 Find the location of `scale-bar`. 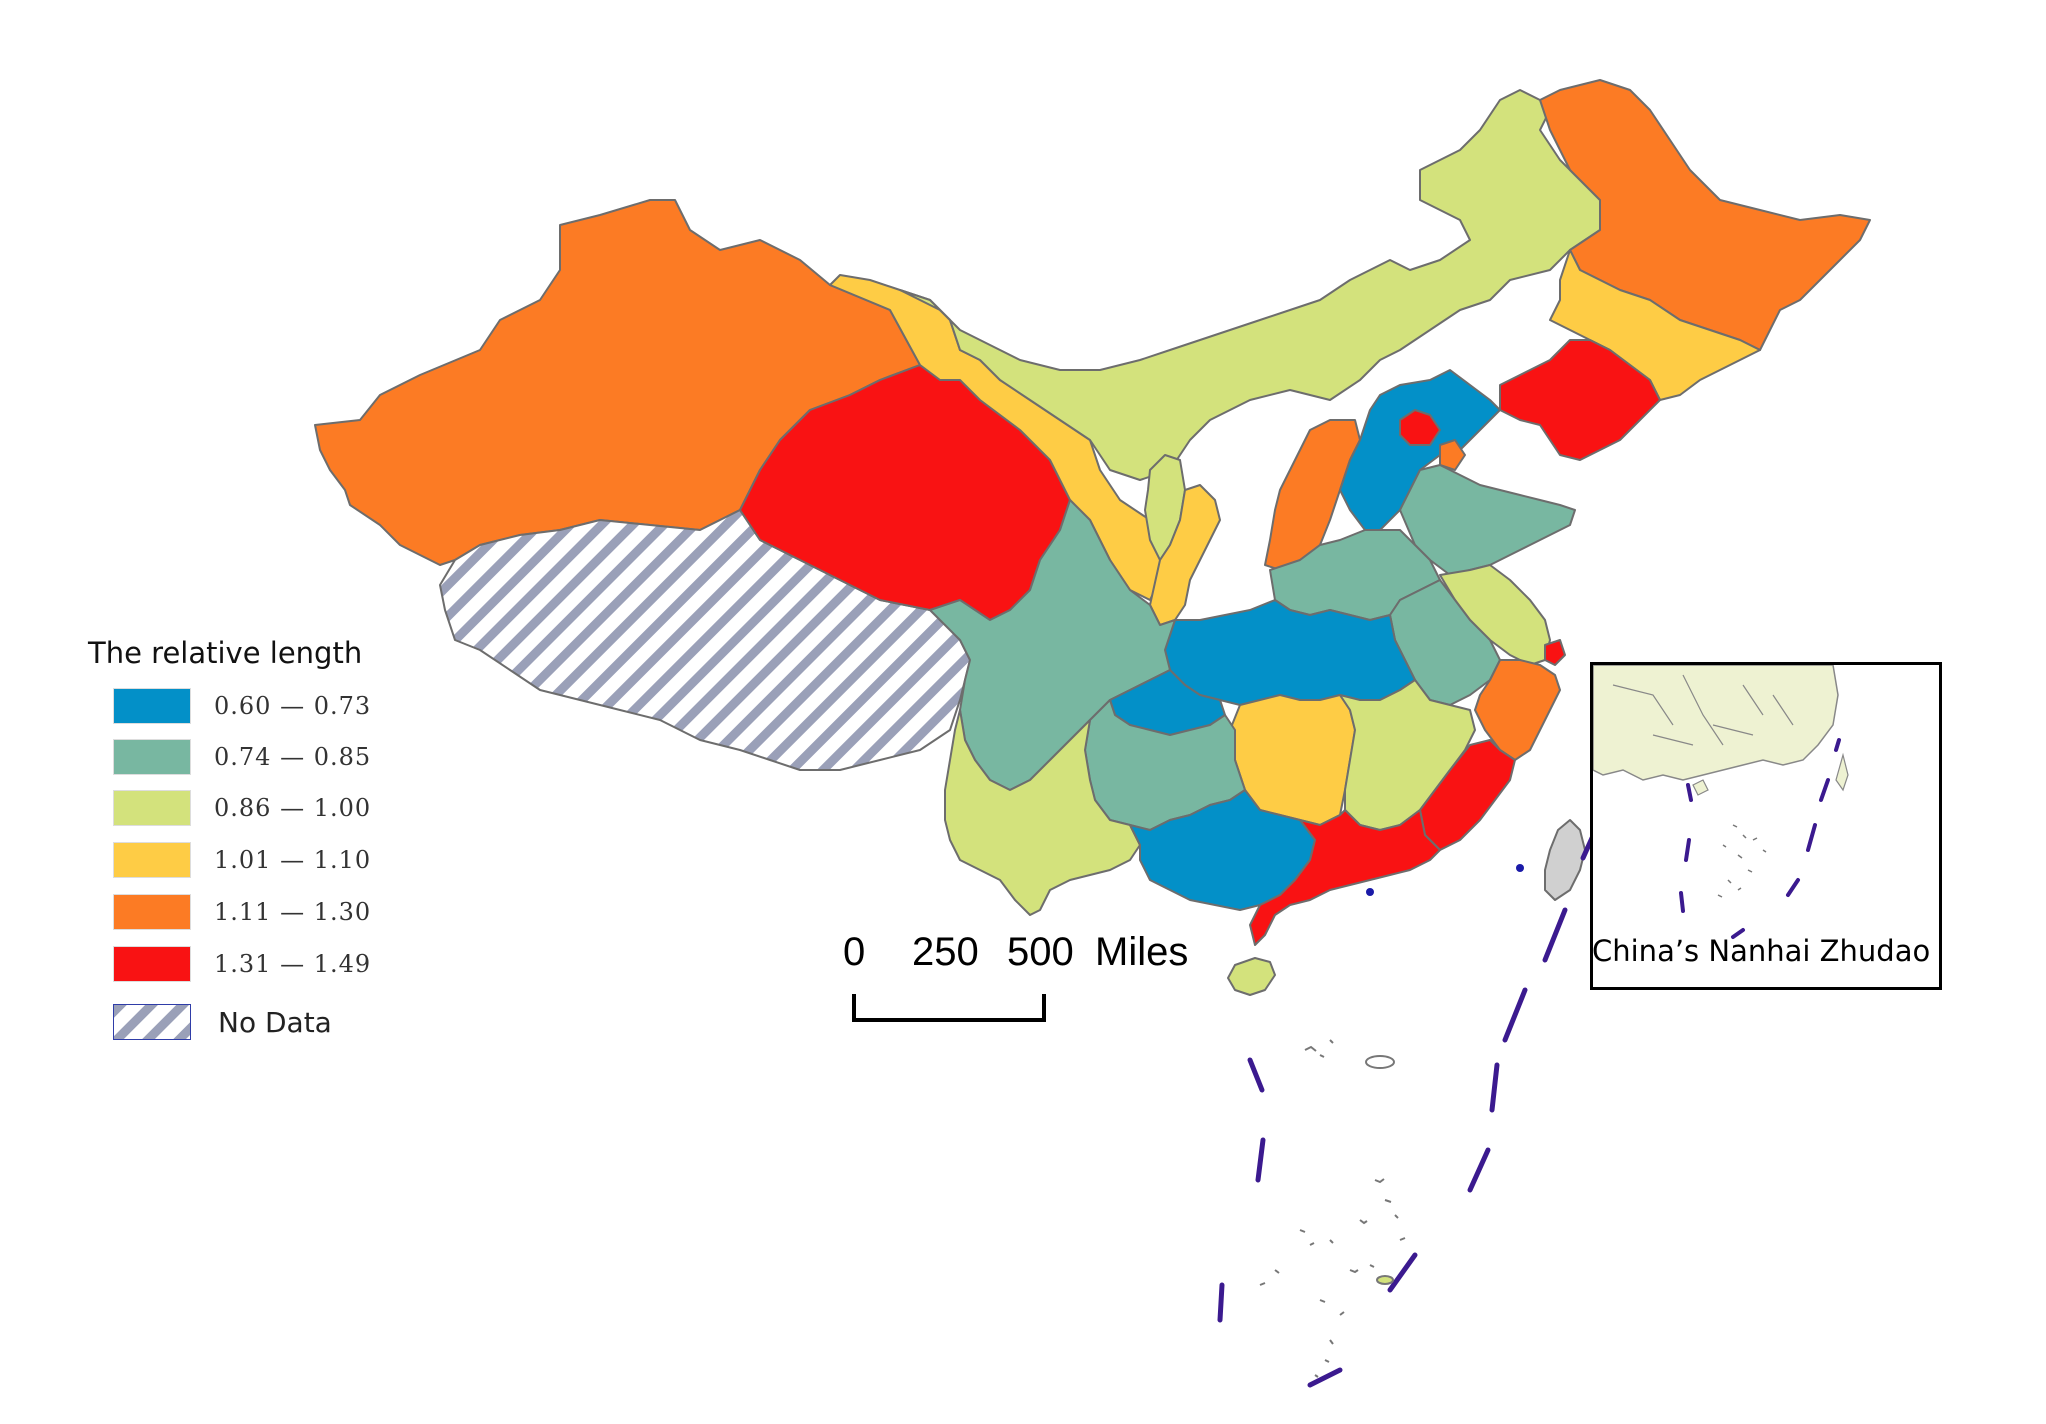

scale-bar is located at coordinates (949, 1008).